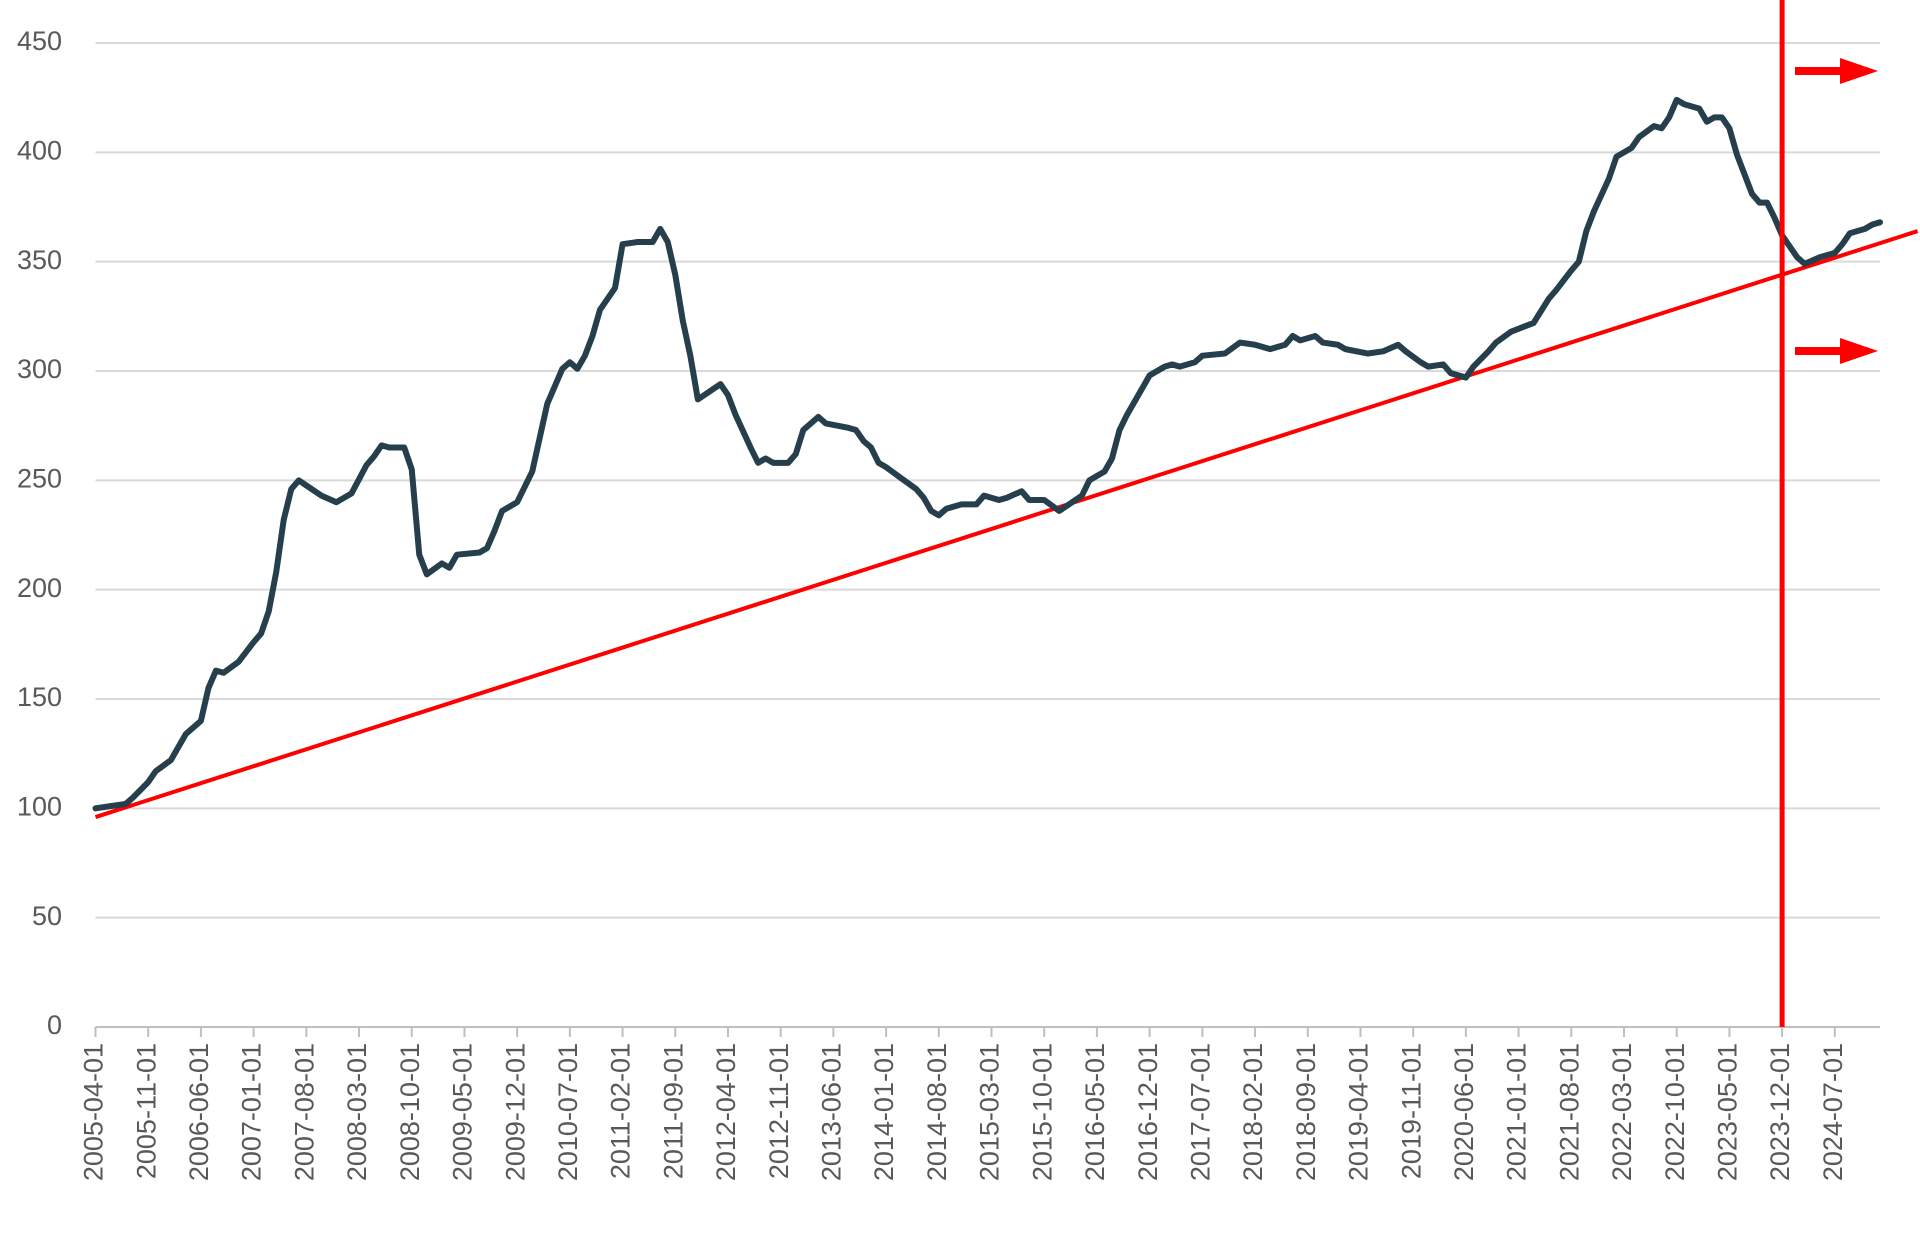 The image size is (1920, 1239). Describe the element at coordinates (726, 1112) in the screenshot. I see `x-tick-label: 2012-04-01` at that location.